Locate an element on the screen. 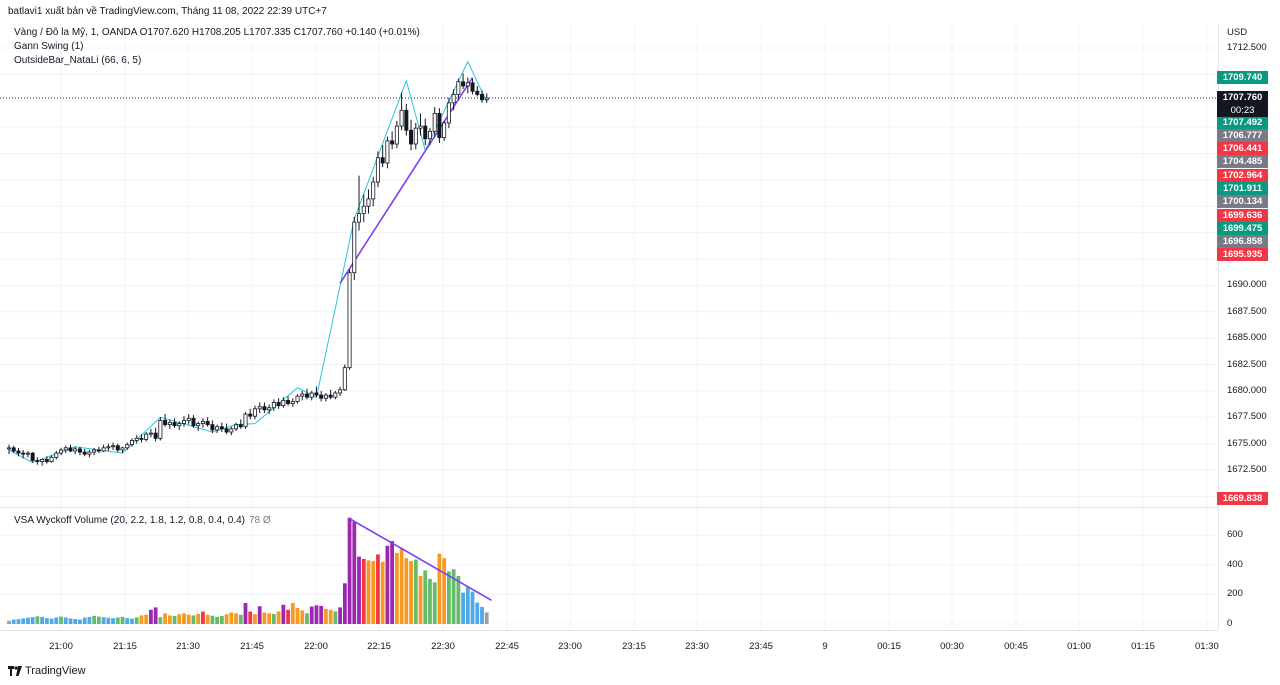 The image size is (1280, 685). time-label: 9 is located at coordinates (825, 646).